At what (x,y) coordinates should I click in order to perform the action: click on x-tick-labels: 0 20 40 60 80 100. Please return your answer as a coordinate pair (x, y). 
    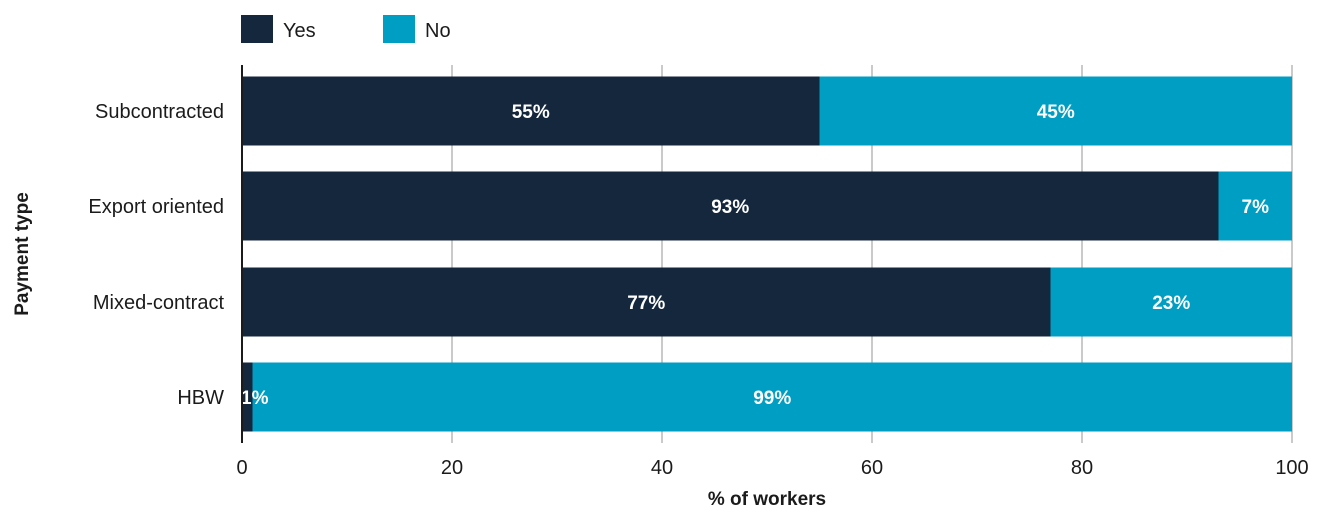
    Looking at the image, I should click on (772, 468).